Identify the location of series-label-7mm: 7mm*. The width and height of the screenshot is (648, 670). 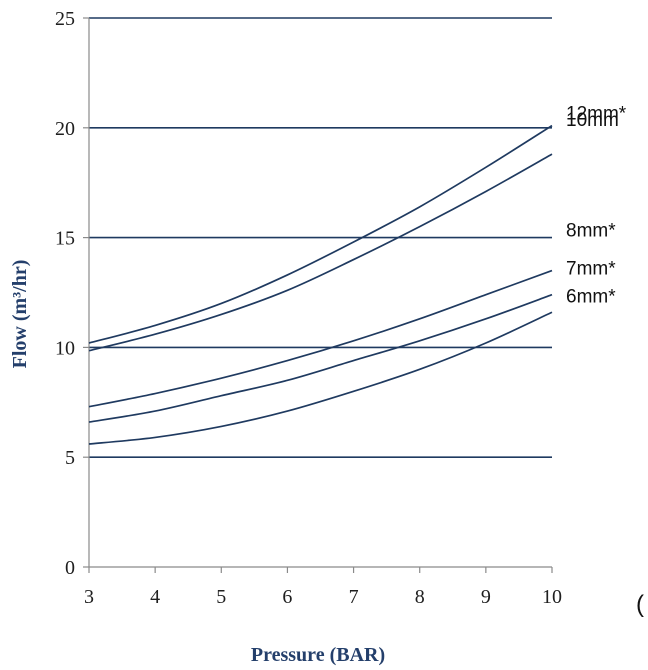
(591, 269).